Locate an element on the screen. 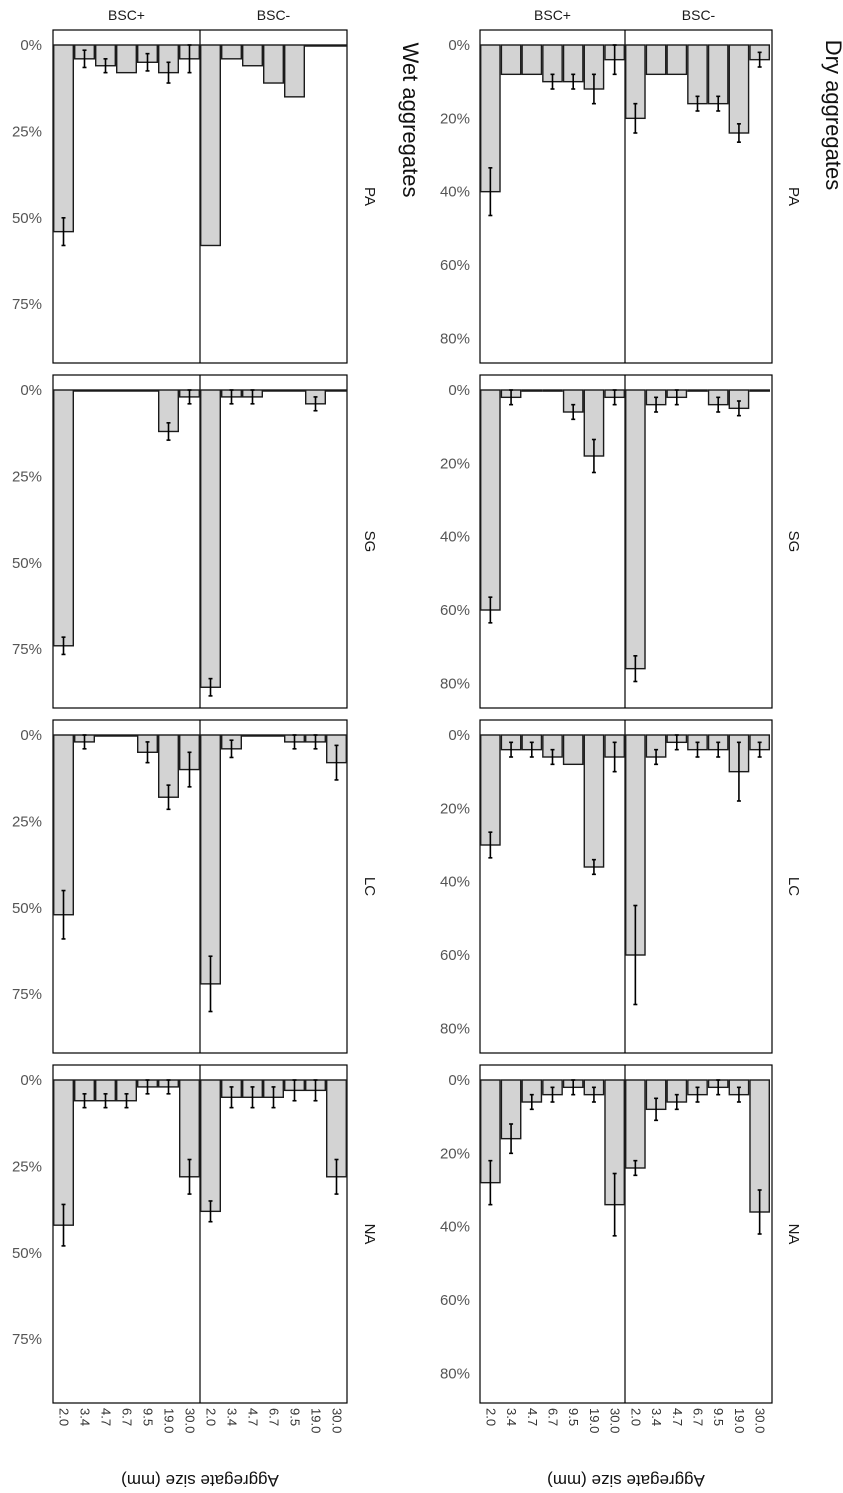 The width and height of the screenshot is (843, 1493). row-label-sg: SG is located at coordinates (793, 542).